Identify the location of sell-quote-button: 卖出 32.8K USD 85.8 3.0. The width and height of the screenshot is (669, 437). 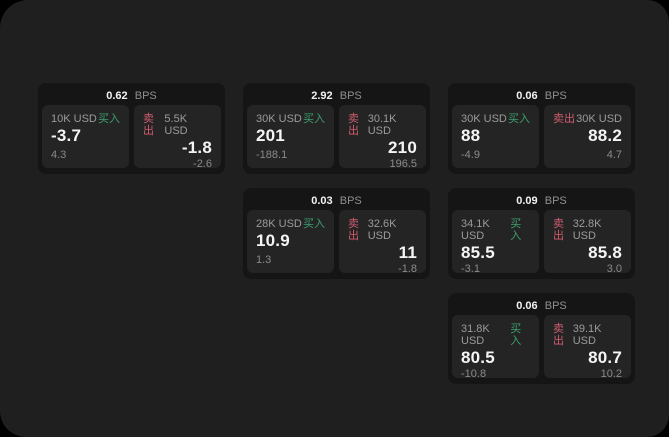
(587, 242).